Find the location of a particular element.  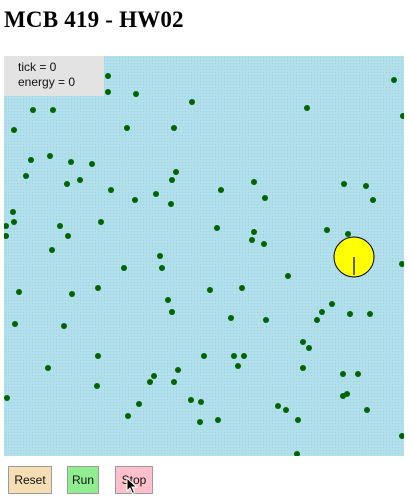

status-readout: tick = 0 energy = 0 is located at coordinates (54, 76).